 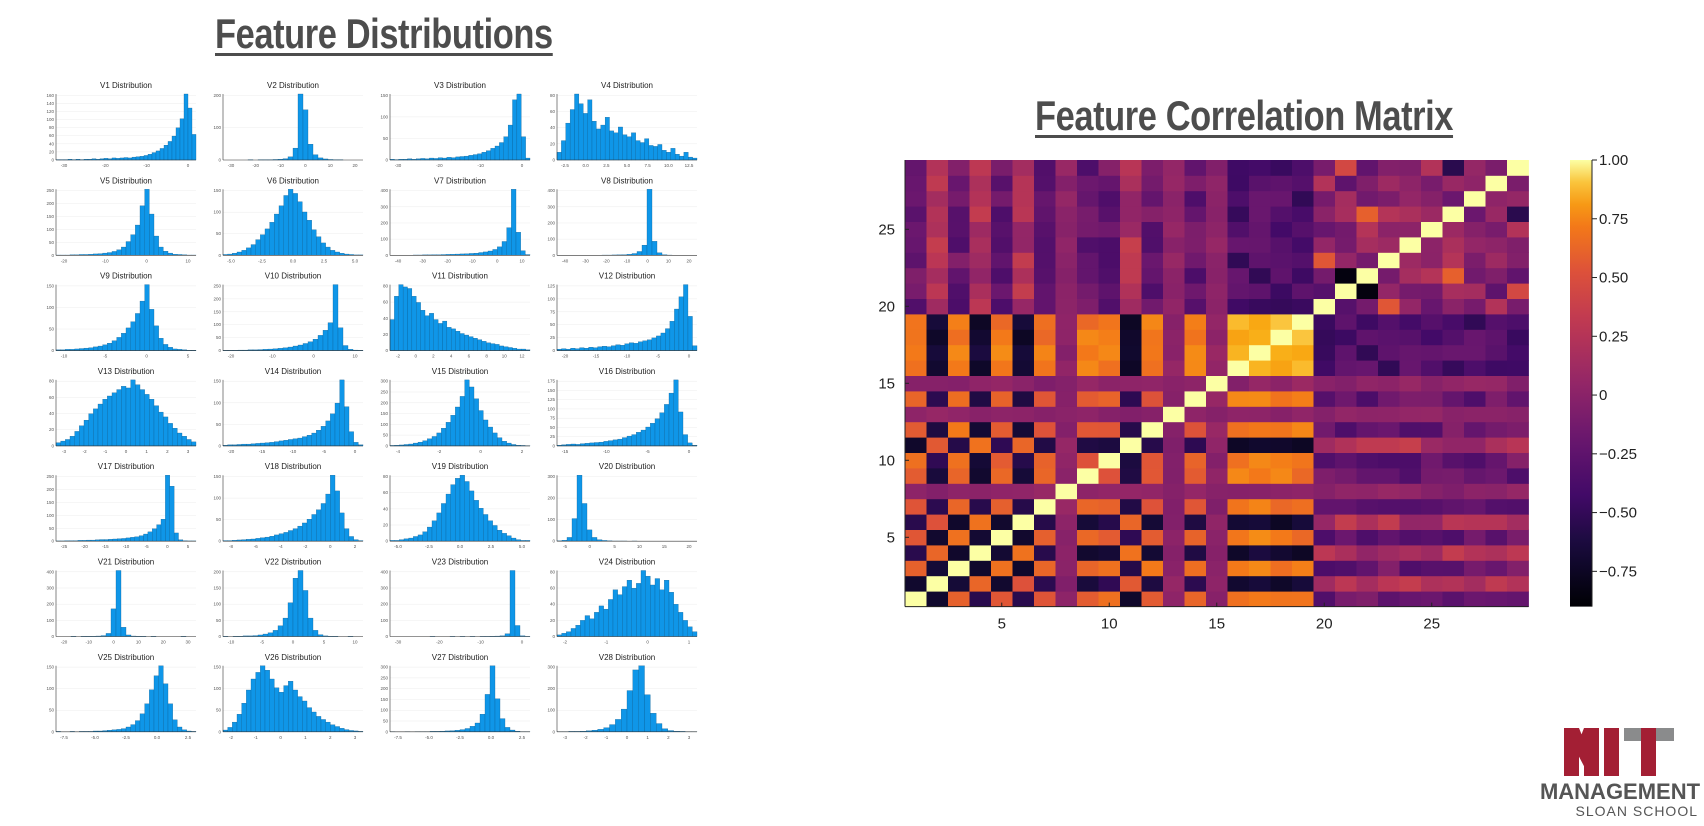 I want to click on histogram-xtick: 5, so click(x=614, y=546).